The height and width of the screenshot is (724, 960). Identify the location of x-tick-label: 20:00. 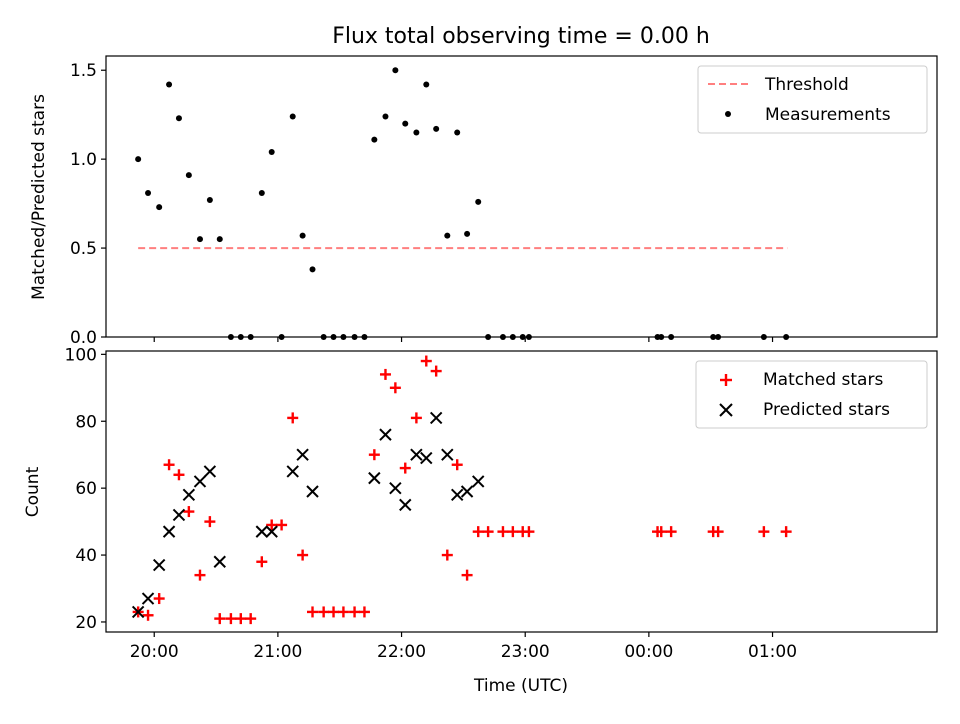
(154, 652).